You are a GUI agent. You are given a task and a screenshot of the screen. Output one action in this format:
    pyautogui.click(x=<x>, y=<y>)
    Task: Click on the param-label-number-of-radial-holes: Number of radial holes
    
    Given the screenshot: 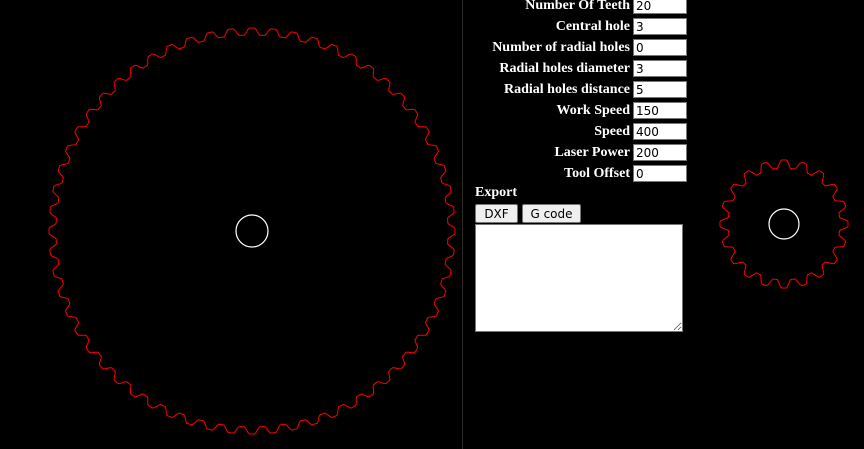 What is the action you would take?
    pyautogui.click(x=561, y=47)
    